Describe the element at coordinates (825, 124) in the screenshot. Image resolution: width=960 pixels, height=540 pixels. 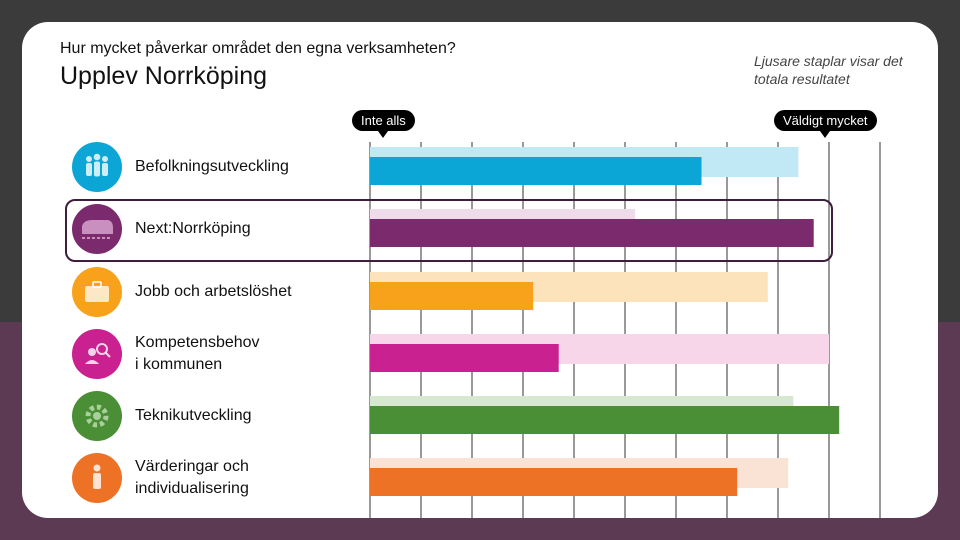
I see `scale-max-label: Väldigt mycket` at that location.